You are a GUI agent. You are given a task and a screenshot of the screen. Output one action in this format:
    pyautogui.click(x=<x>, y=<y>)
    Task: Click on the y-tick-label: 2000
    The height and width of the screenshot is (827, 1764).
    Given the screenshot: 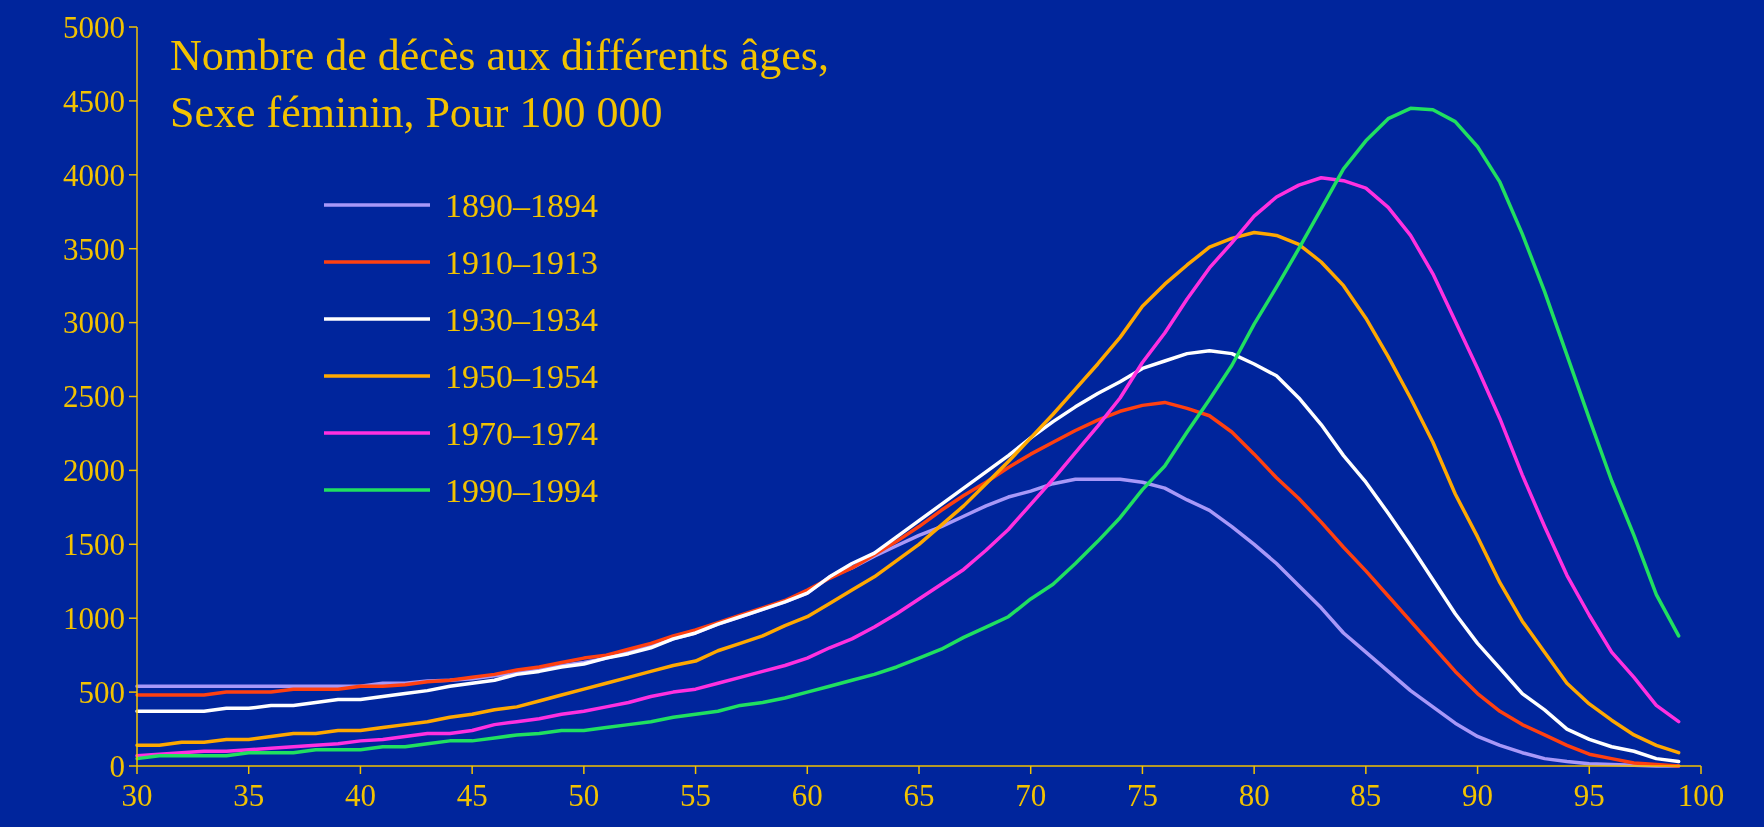 What is the action you would take?
    pyautogui.click(x=94, y=471)
    